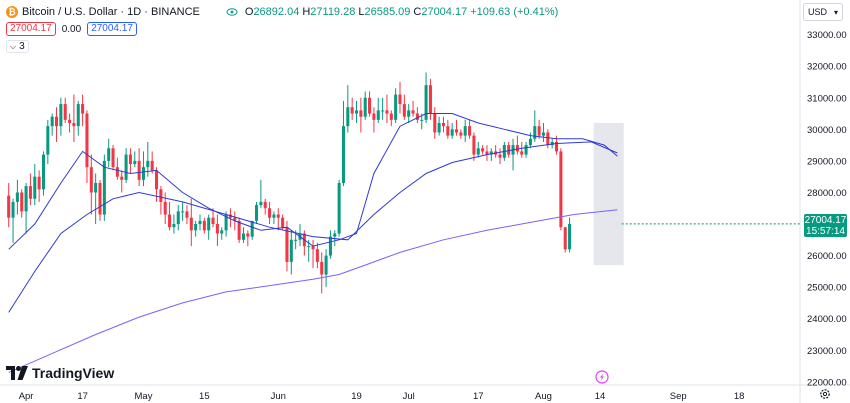  What do you see at coordinates (514, 12) in the screenshot?
I see `change-value: +109.63 (+0.41%)` at bounding box center [514, 12].